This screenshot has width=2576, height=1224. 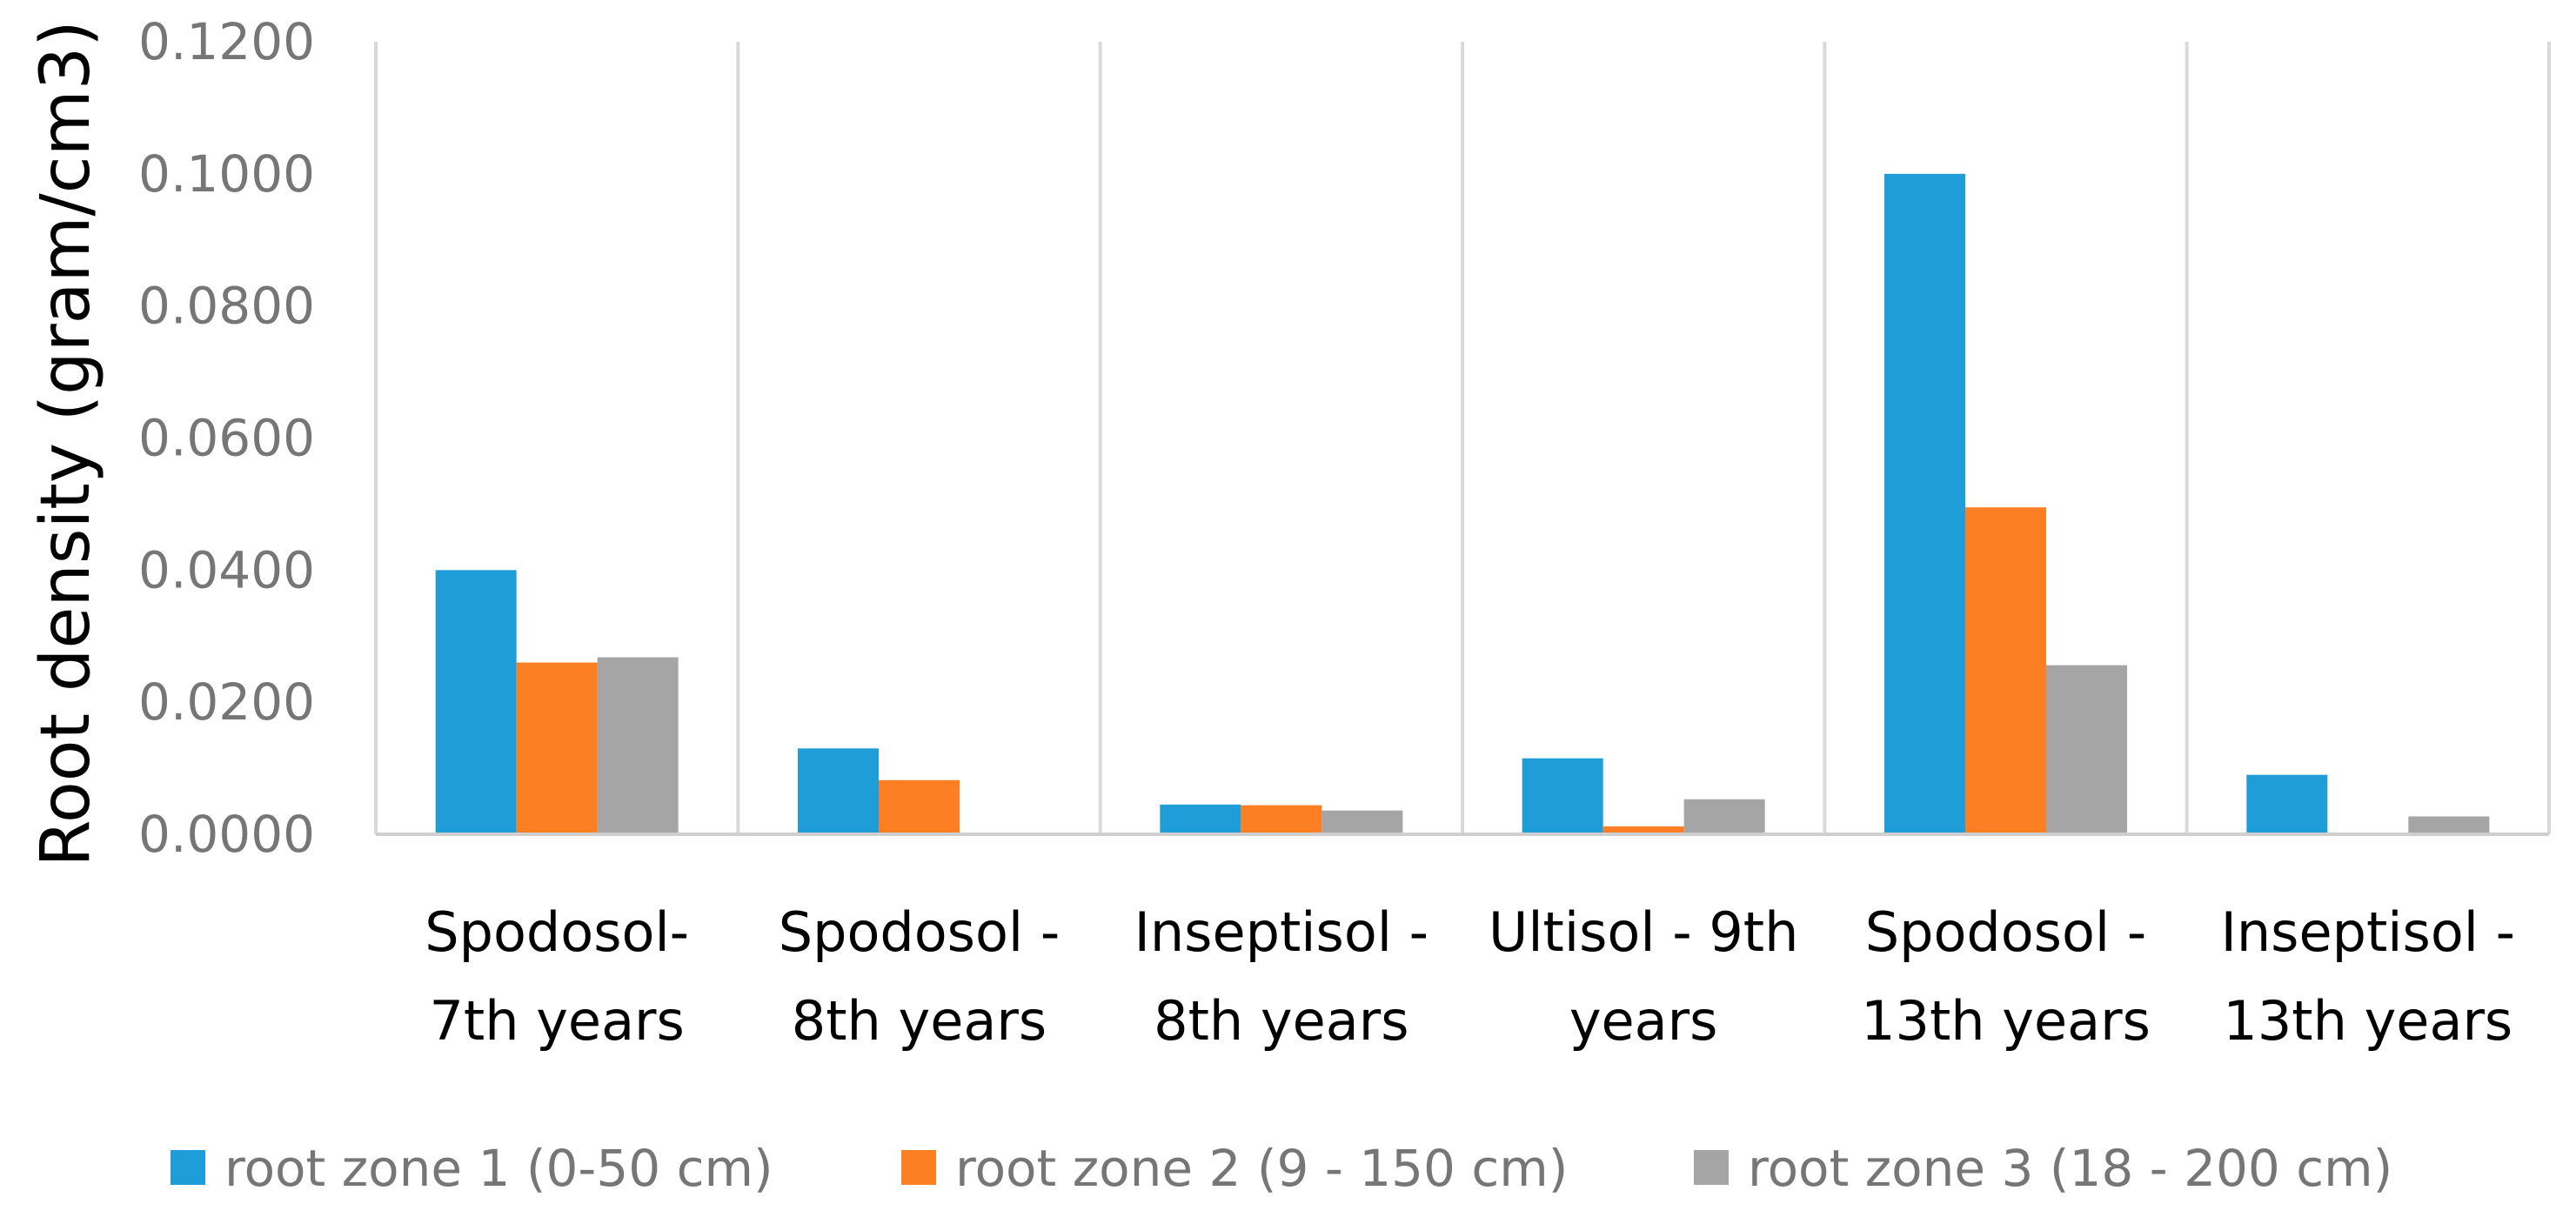 I want to click on legend-label: root zone 1 (0-50 cm), so click(x=498, y=1168).